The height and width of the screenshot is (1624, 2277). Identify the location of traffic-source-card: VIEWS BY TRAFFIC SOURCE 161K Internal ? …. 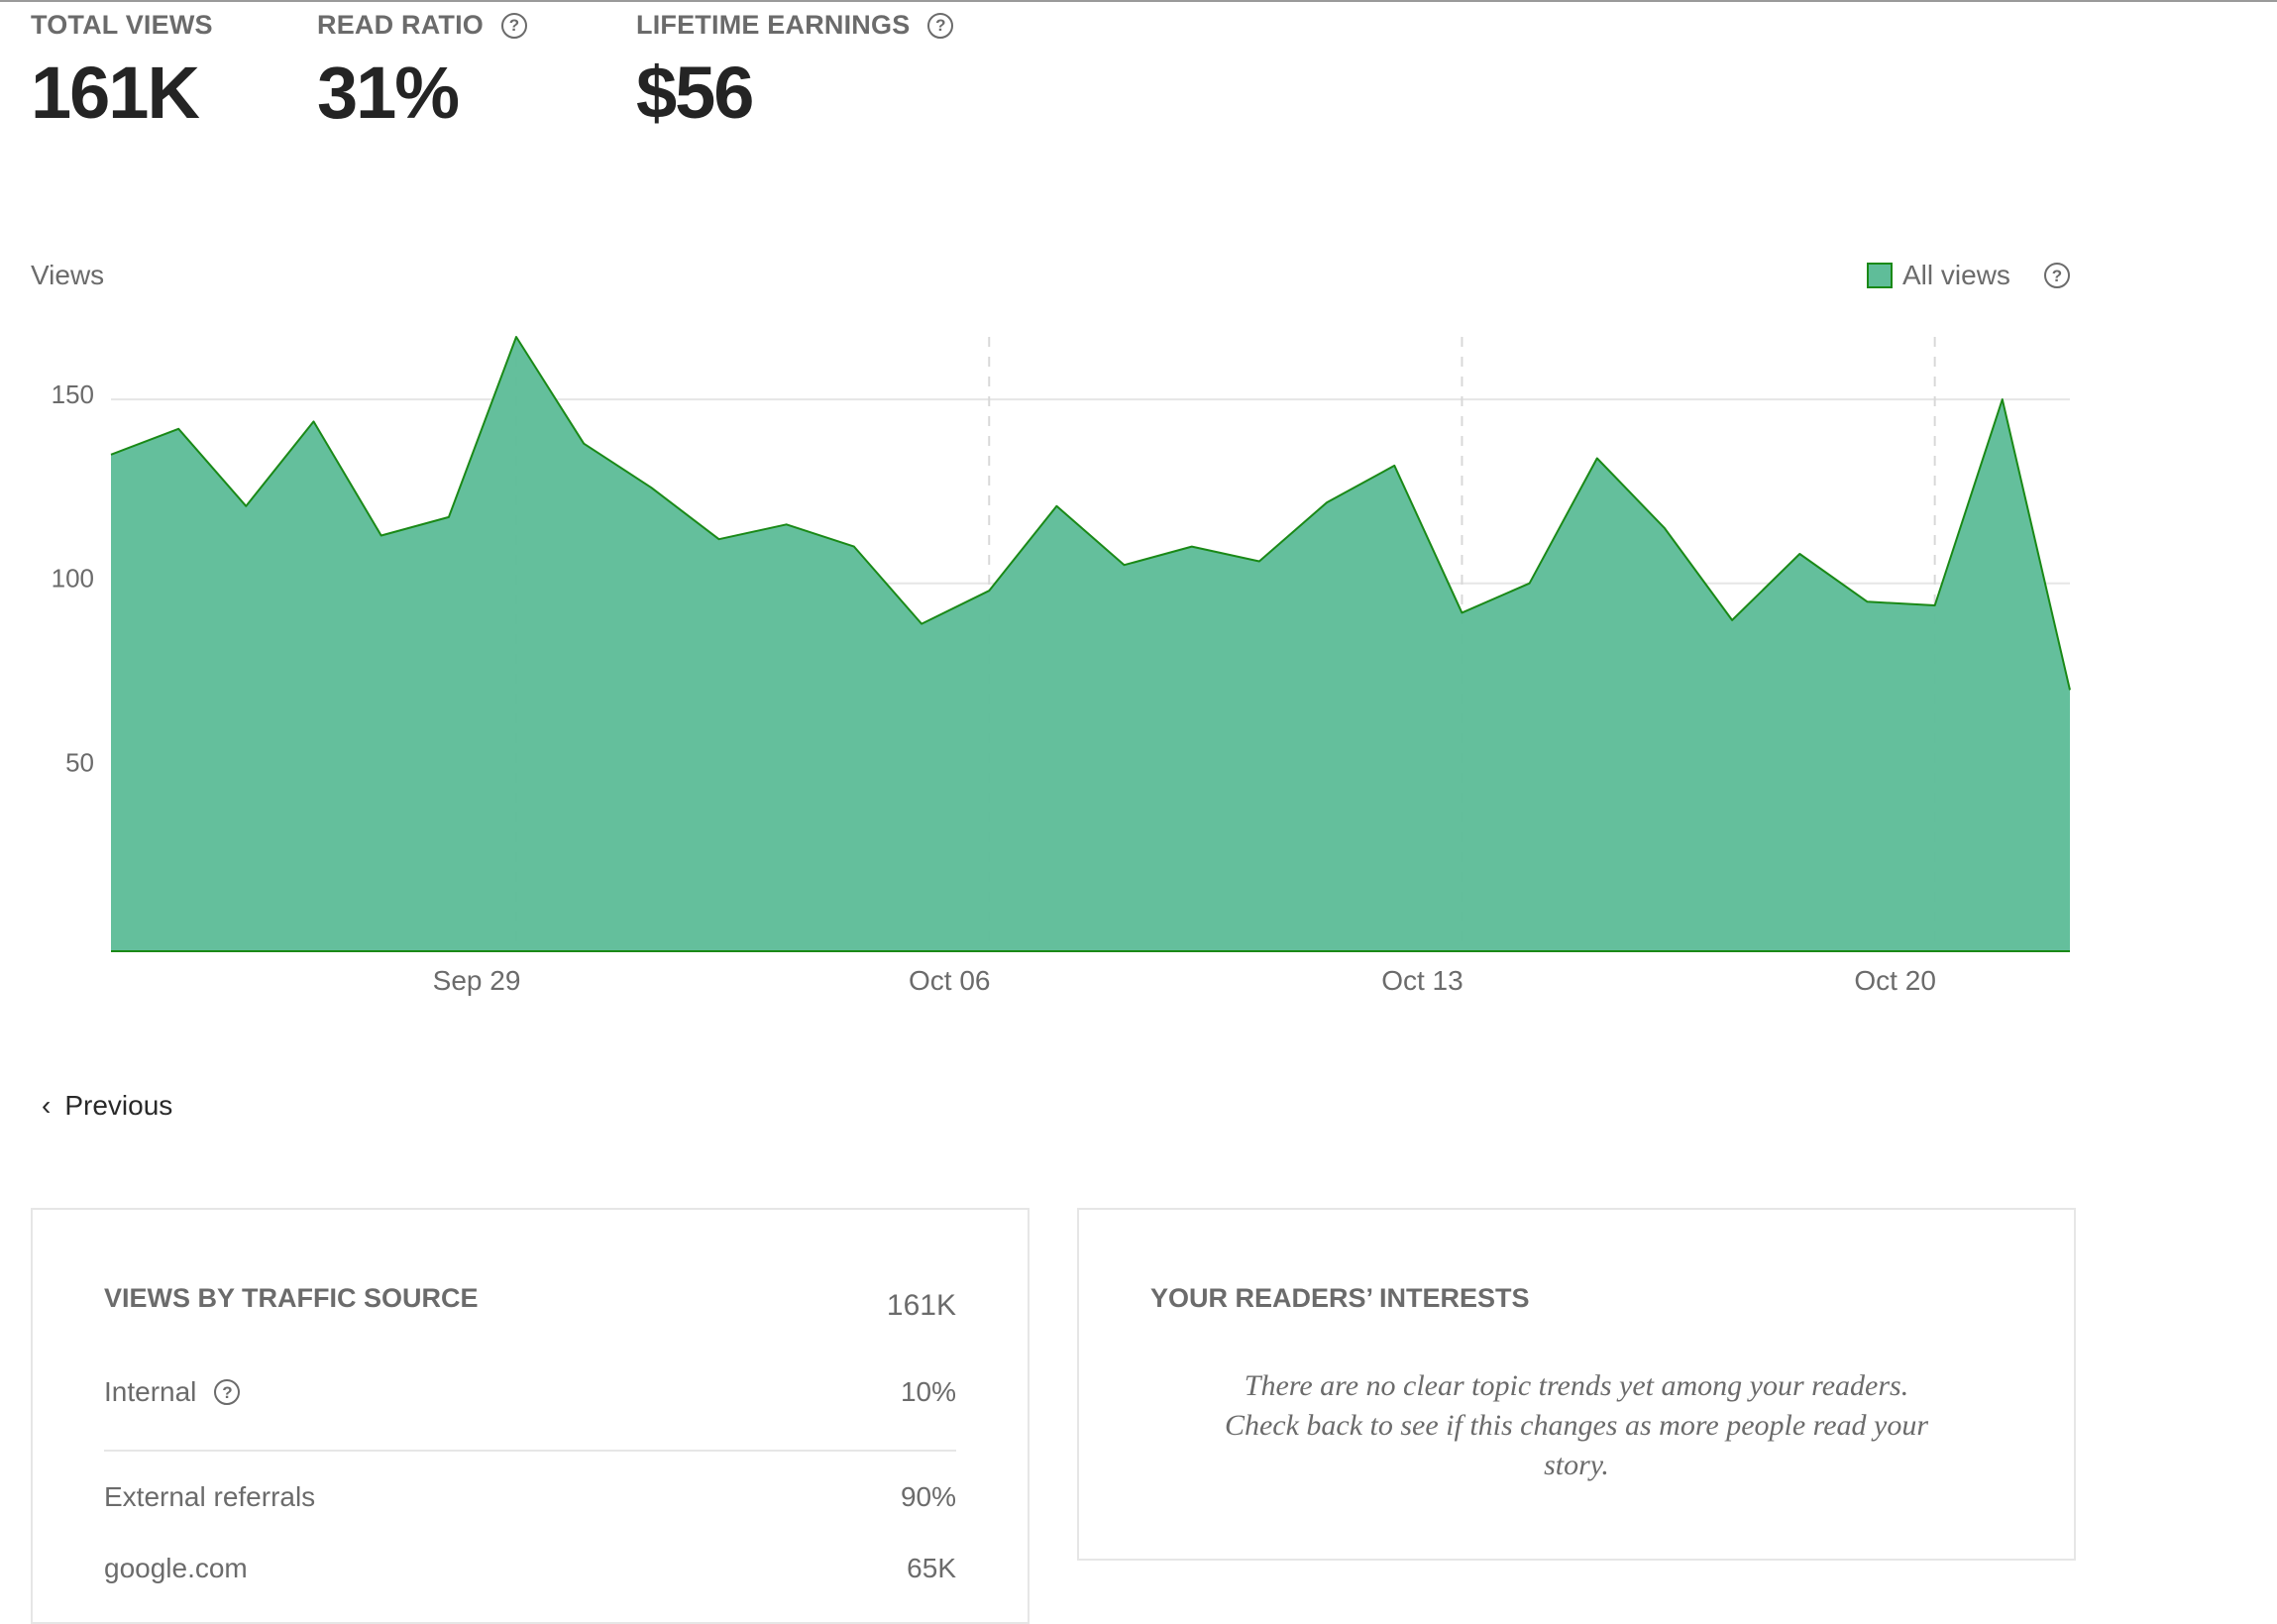
(530, 1416).